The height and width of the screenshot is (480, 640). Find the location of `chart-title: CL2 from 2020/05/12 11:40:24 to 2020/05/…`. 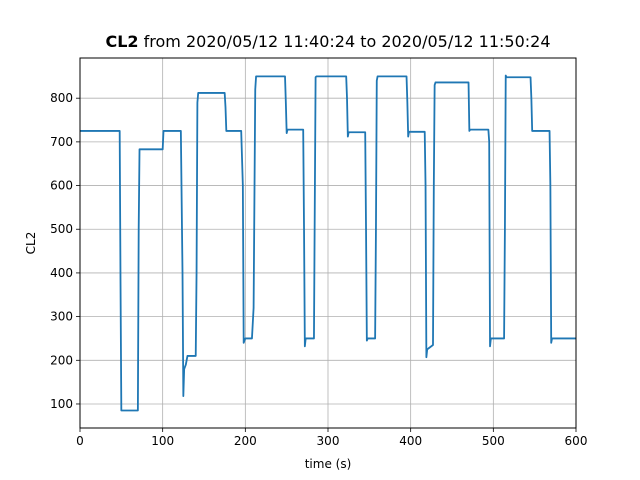

chart-title: CL2 from 2020/05/12 11:40:24 to 2020/05/… is located at coordinates (320, 41).